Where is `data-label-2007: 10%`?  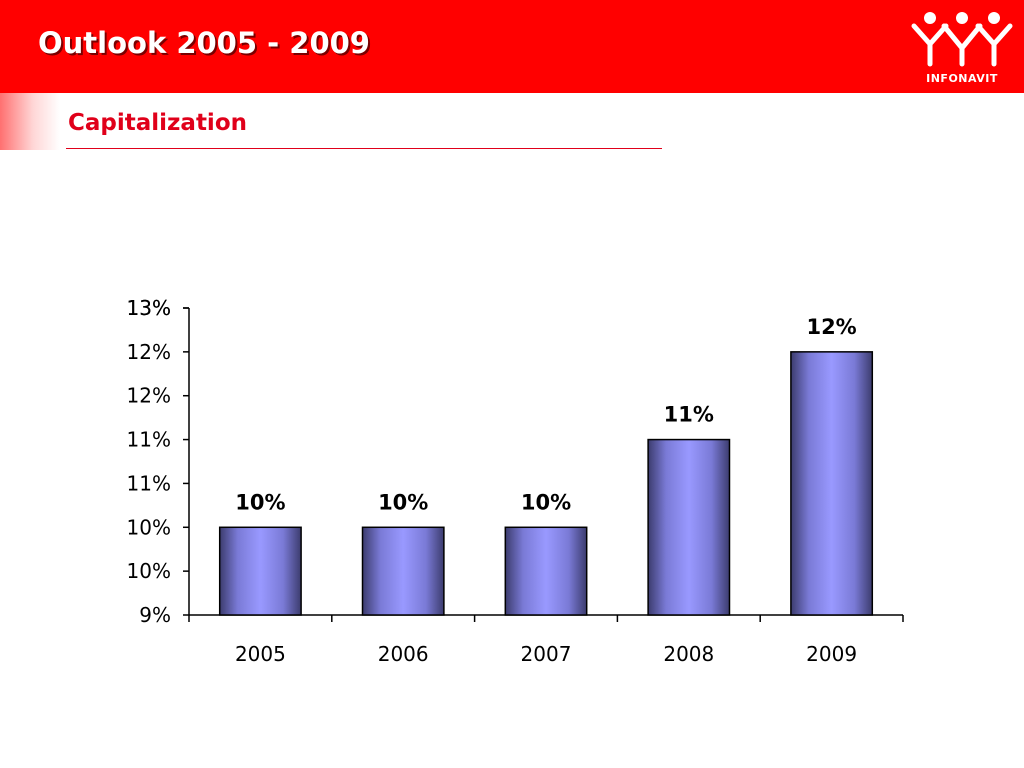
data-label-2007: 10% is located at coordinates (546, 502).